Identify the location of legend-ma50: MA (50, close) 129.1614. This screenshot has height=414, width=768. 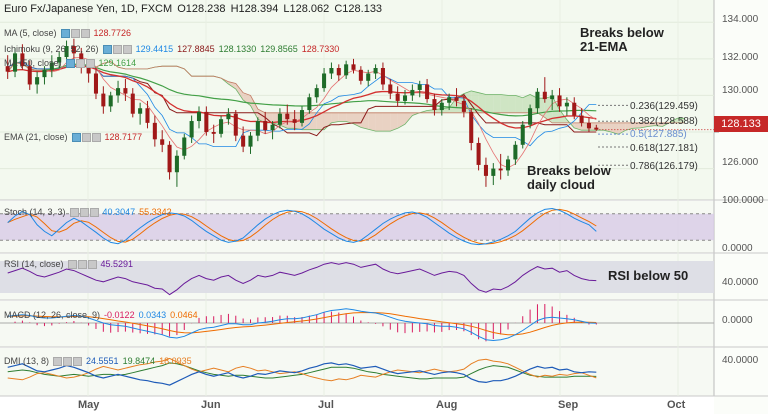
(70, 63).